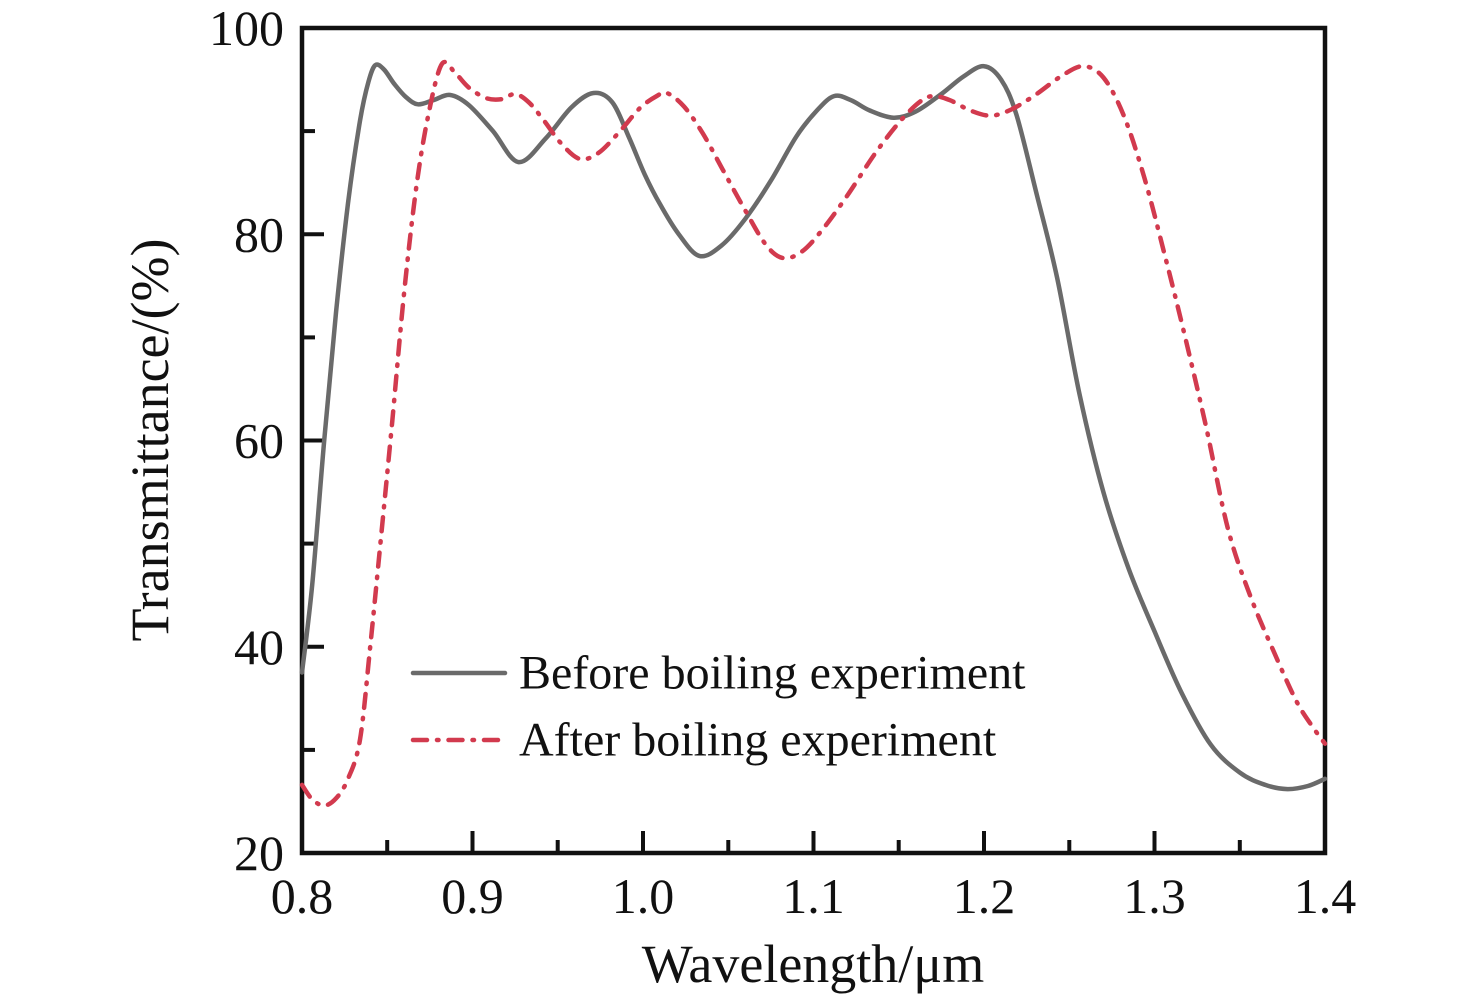  I want to click on x-tick-label: 1.0, so click(643, 896).